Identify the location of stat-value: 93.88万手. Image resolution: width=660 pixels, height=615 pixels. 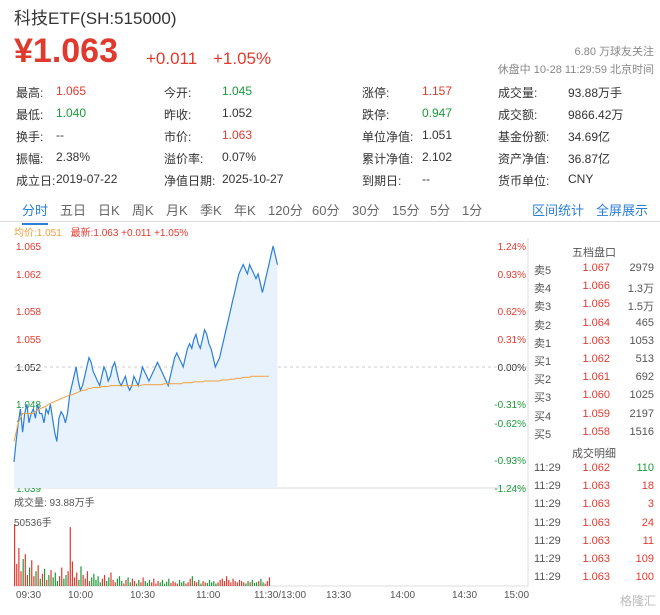
(595, 93).